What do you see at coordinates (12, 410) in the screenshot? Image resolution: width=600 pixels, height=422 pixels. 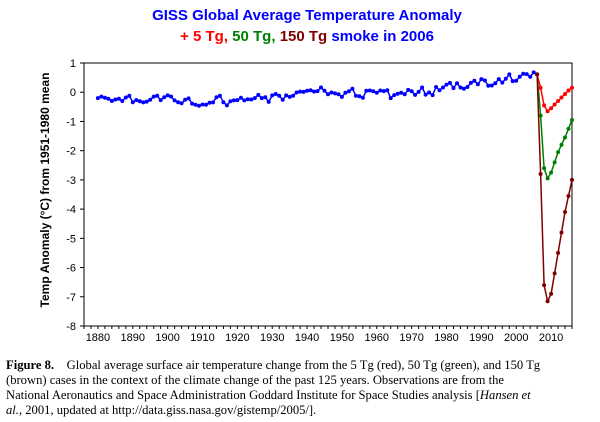 I see `caption-citation-etal: al.` at bounding box center [12, 410].